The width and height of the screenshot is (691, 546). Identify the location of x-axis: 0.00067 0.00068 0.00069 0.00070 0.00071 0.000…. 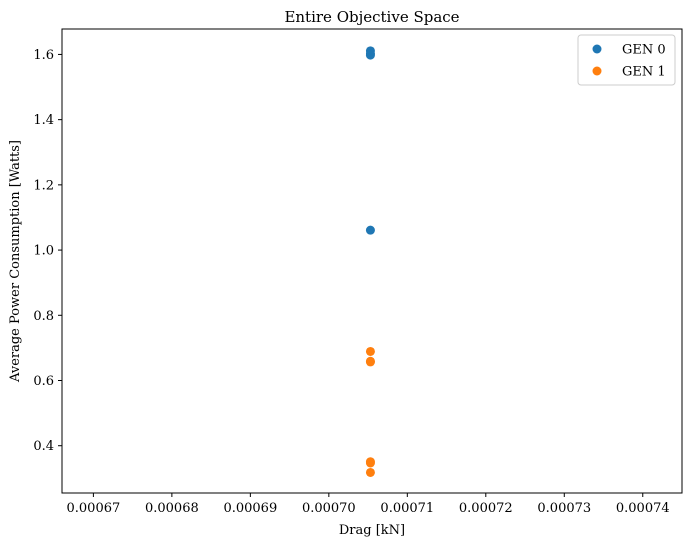
(368, 504).